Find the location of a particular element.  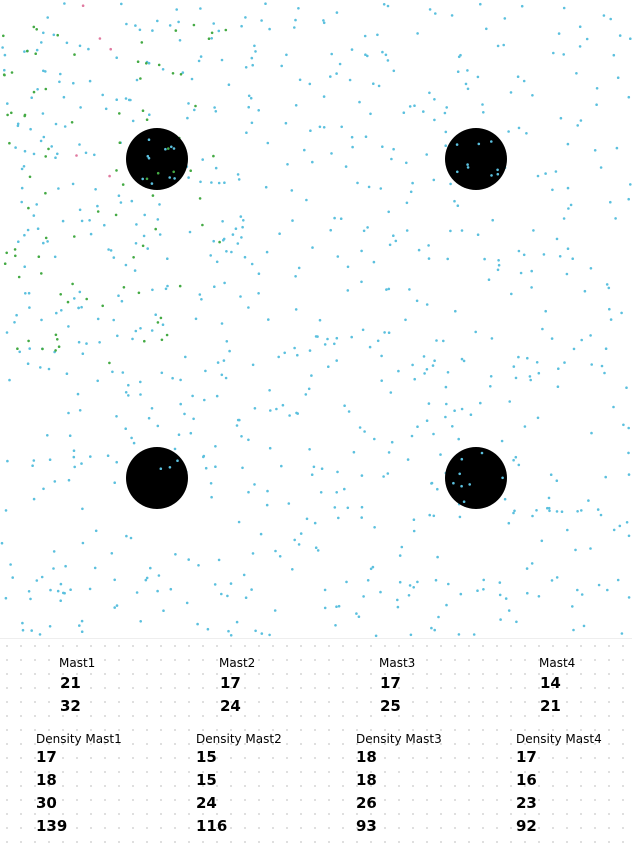

density-stat-label: Density Mast4 is located at coordinates (559, 739).